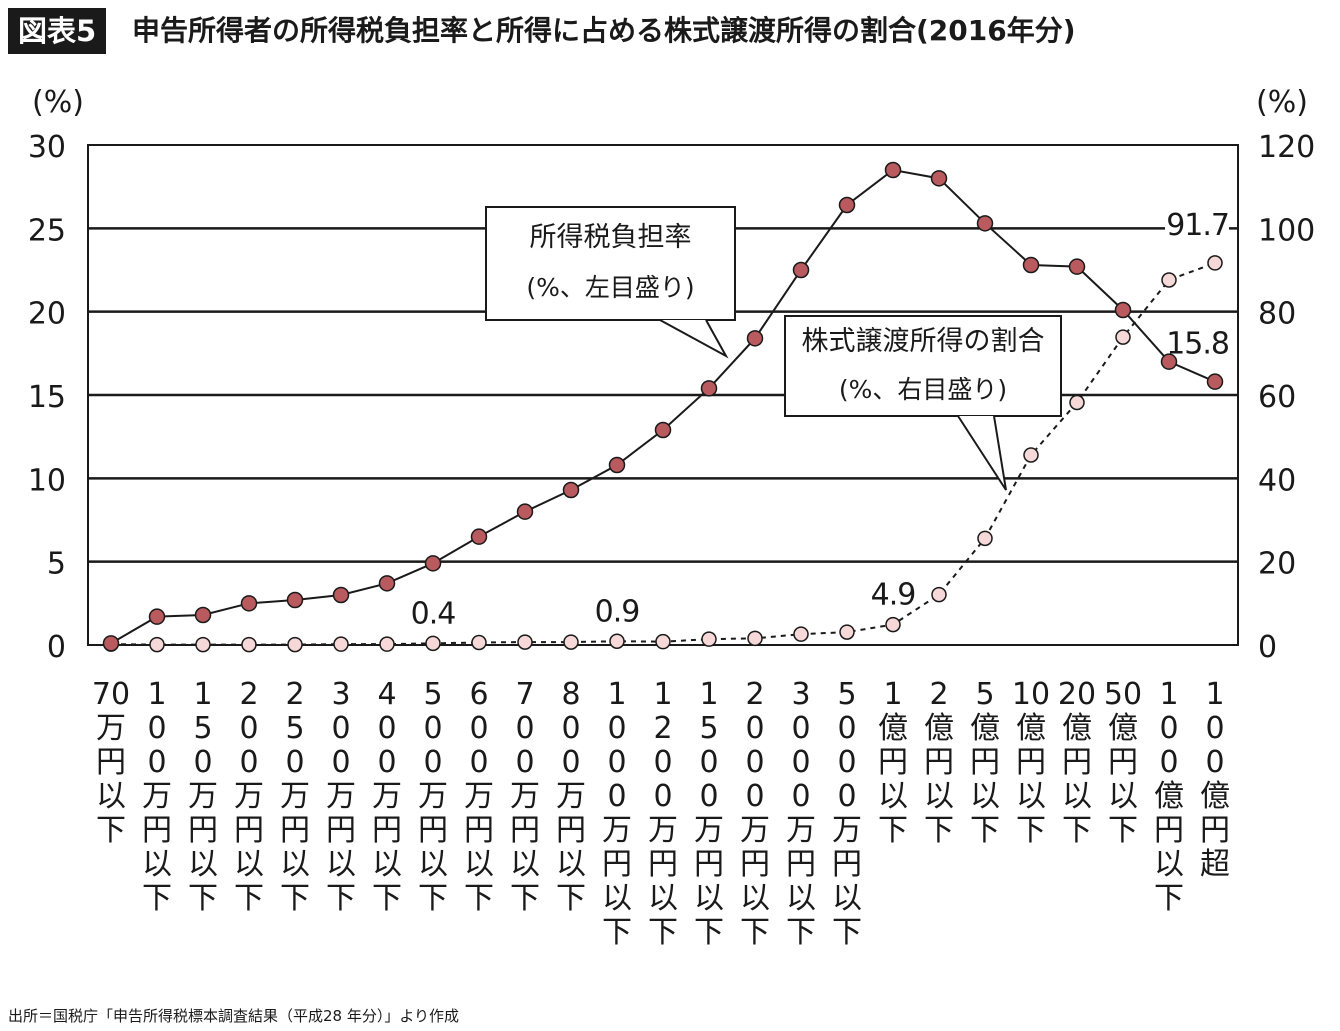 The height and width of the screenshot is (1031, 1340). I want to click on x-tick-label: 3, so click(800, 694).